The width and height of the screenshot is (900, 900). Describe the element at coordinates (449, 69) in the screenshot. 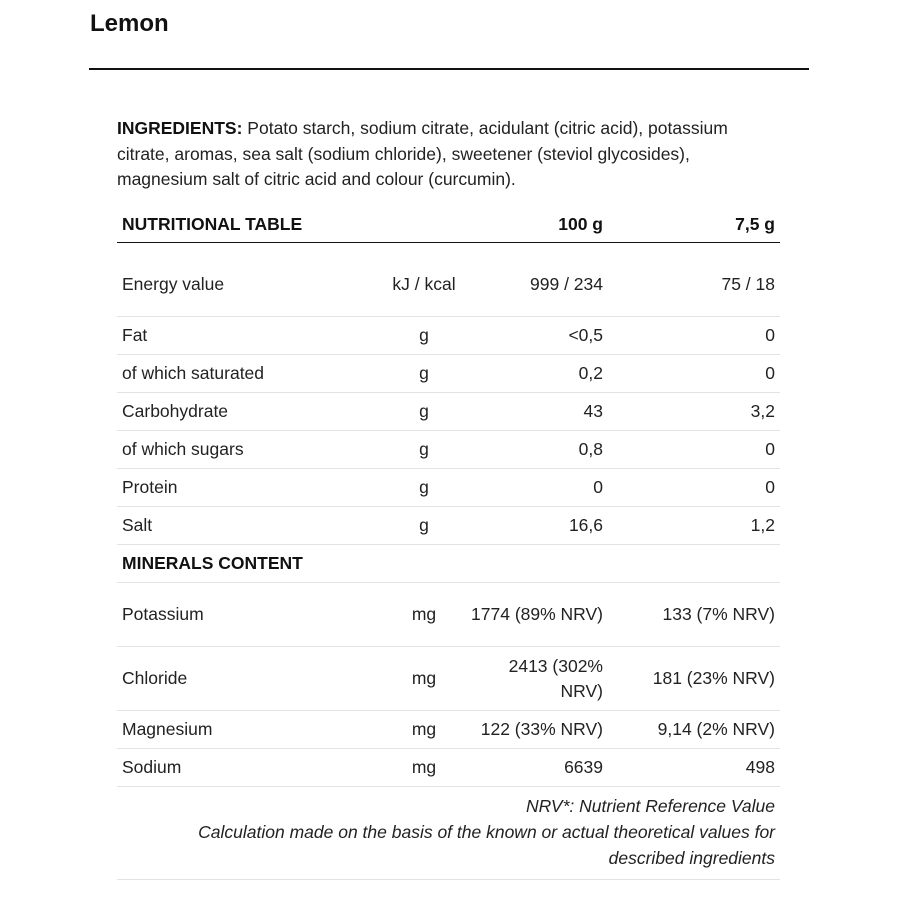

I see `title-divider` at that location.